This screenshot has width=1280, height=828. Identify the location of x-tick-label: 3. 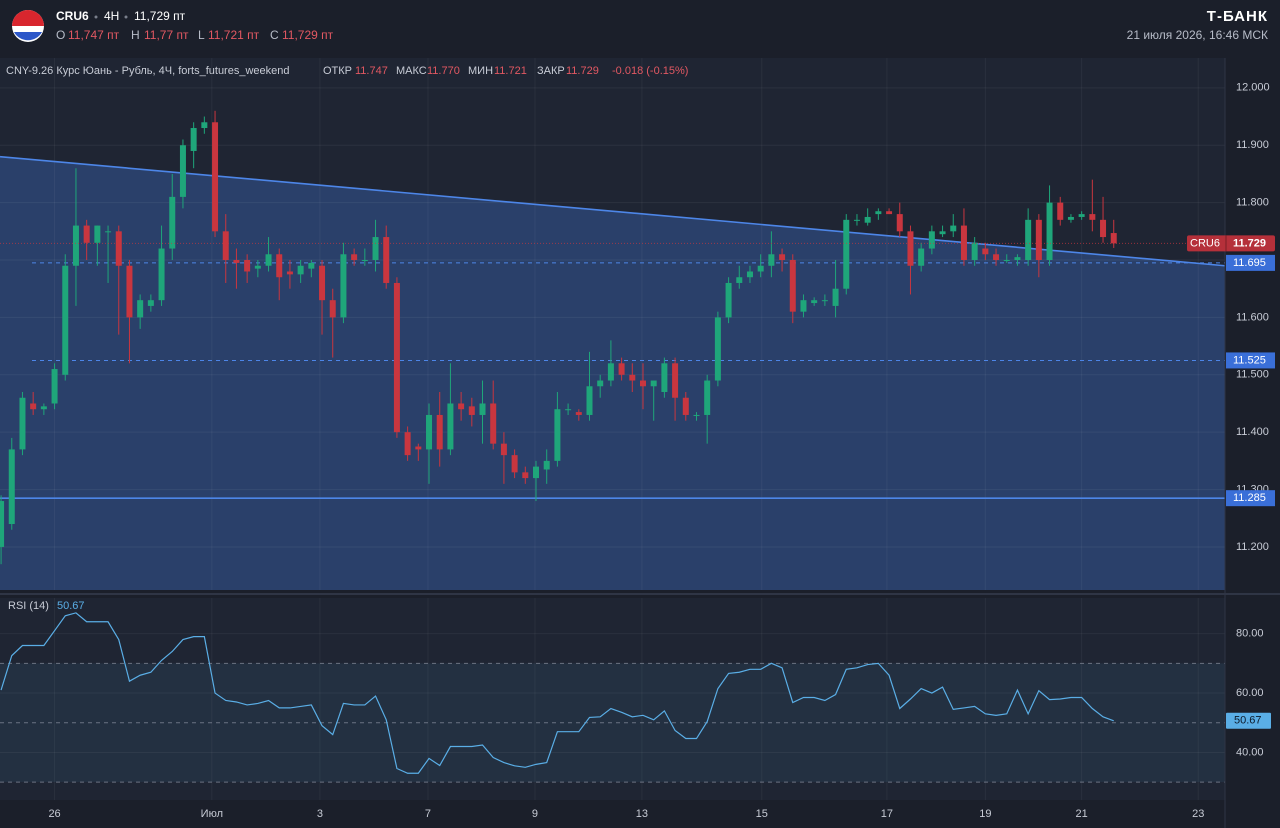
(320, 814).